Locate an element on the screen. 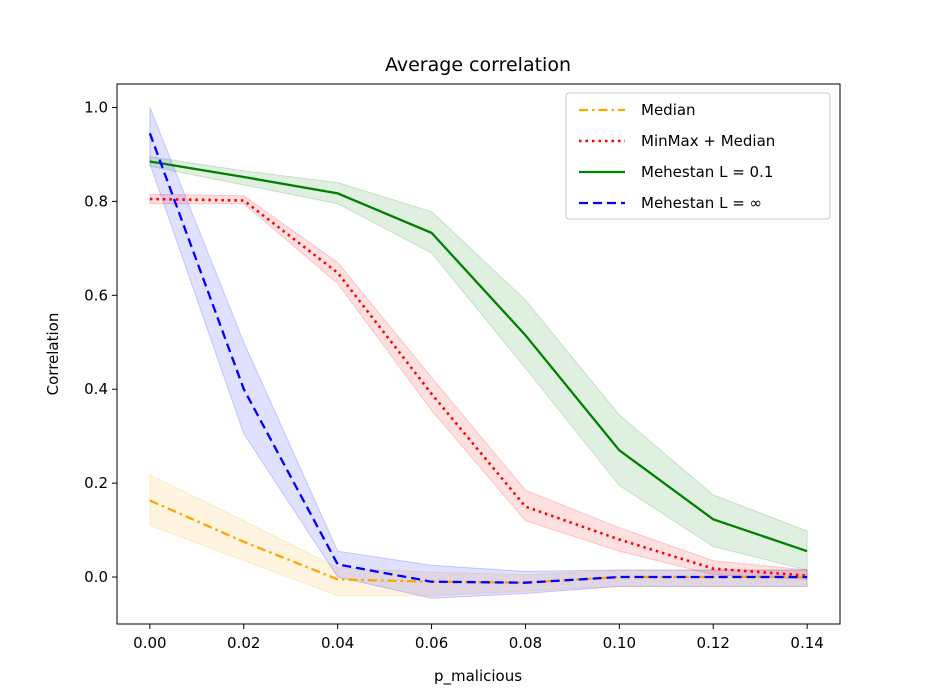  x-axis-ticks: 0.00 0.02 0.04 0.06 0.08 0.10 0.12 0.14 is located at coordinates (478, 638).